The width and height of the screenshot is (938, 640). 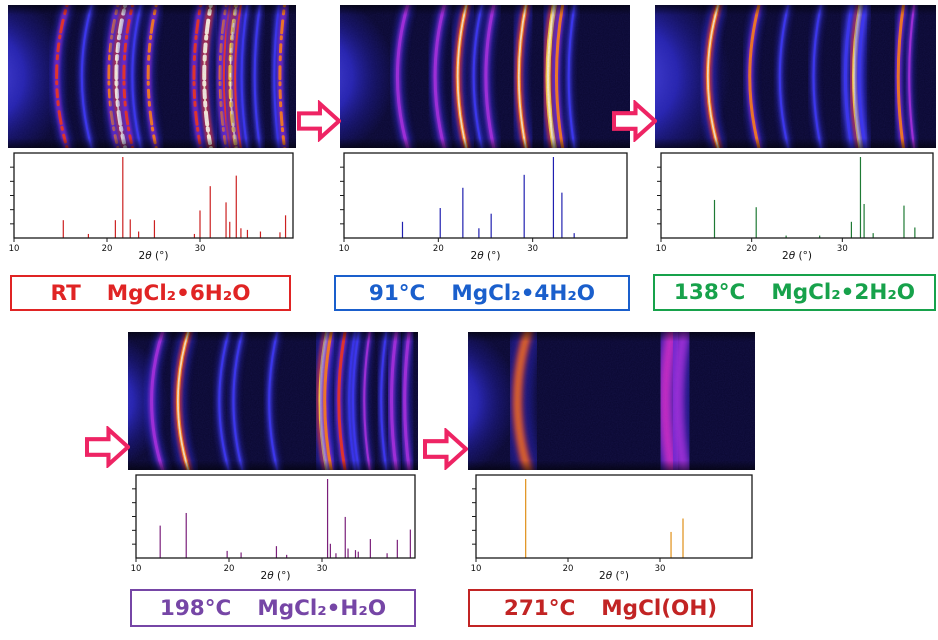 What do you see at coordinates (397, 293) in the screenshot?
I see `phase-temperature: 91°C` at bounding box center [397, 293].